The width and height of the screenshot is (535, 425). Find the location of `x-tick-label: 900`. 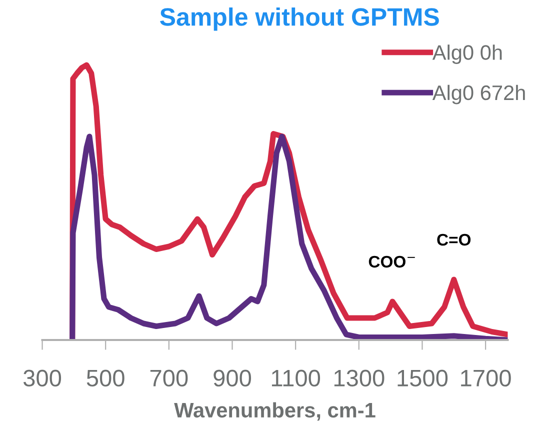

x-tick-label: 900 is located at coordinates (233, 378).